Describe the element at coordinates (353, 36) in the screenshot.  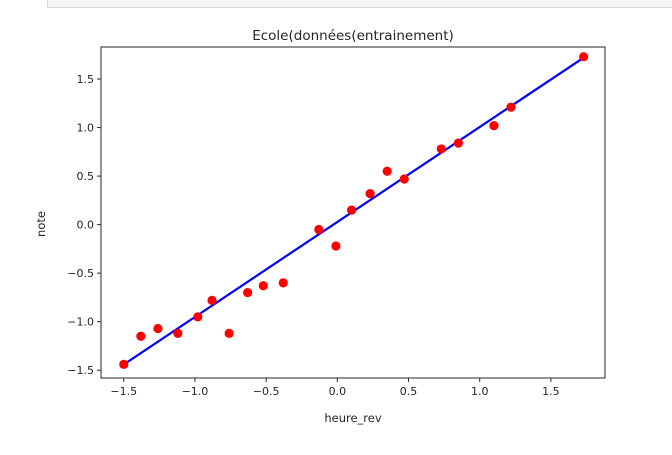
I see `chart-title: Ecole(données(entrainement)` at that location.